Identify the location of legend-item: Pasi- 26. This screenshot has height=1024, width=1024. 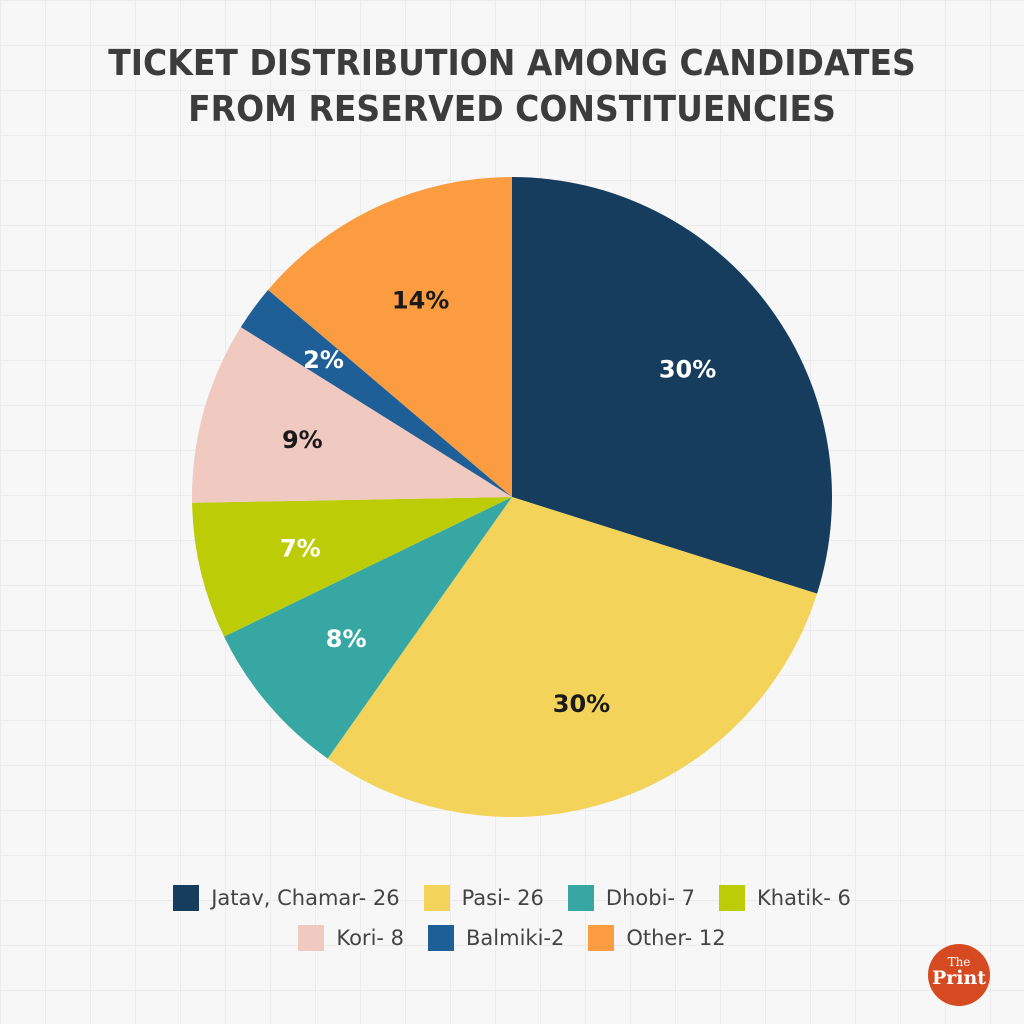
(483, 898).